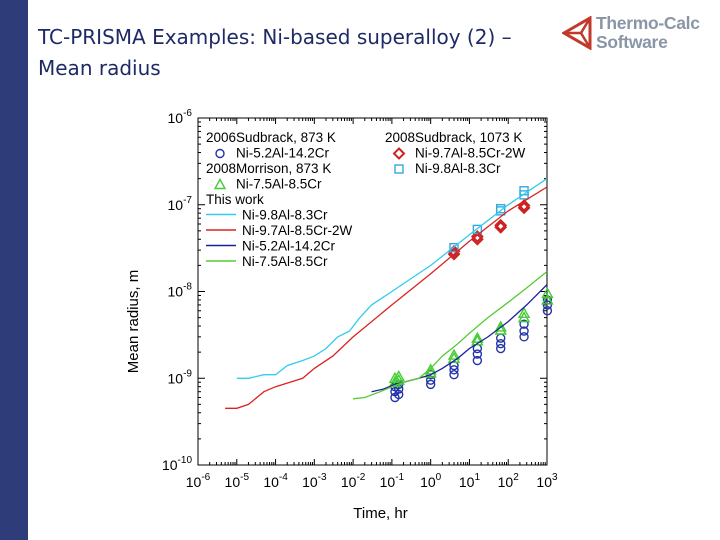 The height and width of the screenshot is (540, 720). What do you see at coordinates (314, 481) in the screenshot?
I see `x-tick-label: 10⁻³` at bounding box center [314, 481].